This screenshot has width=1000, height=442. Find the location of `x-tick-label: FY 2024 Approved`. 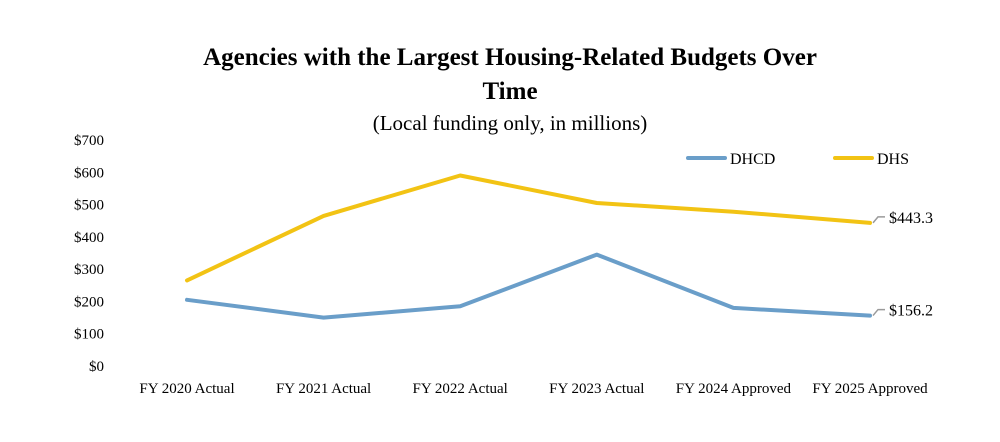

x-tick-label: FY 2024 Approved is located at coordinates (734, 389).